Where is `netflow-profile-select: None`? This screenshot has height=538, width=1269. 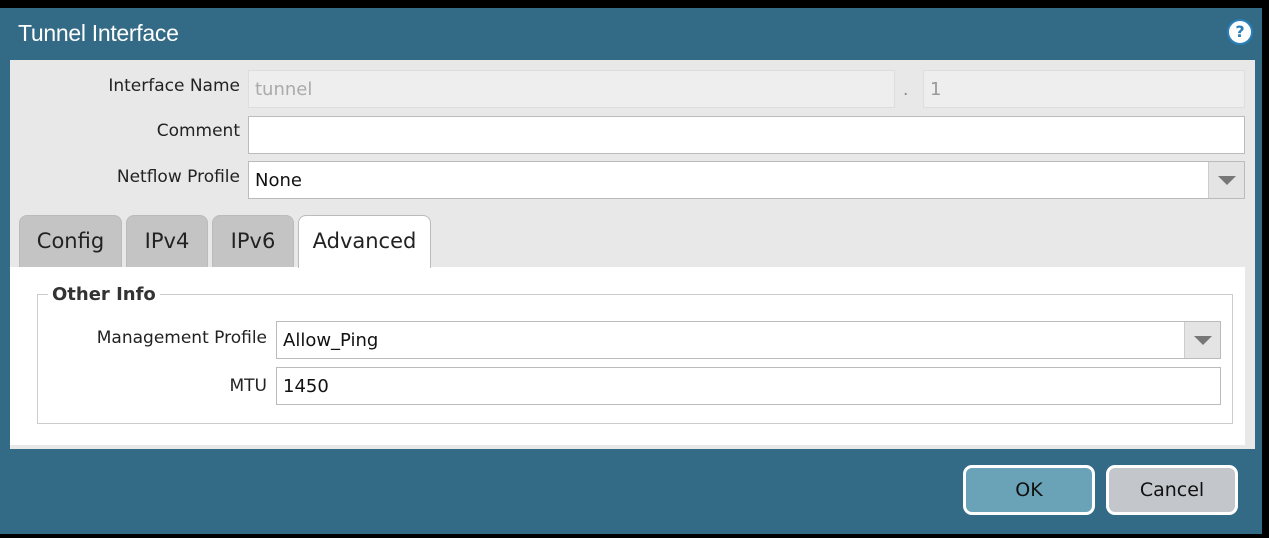 netflow-profile-select: None is located at coordinates (746, 180).